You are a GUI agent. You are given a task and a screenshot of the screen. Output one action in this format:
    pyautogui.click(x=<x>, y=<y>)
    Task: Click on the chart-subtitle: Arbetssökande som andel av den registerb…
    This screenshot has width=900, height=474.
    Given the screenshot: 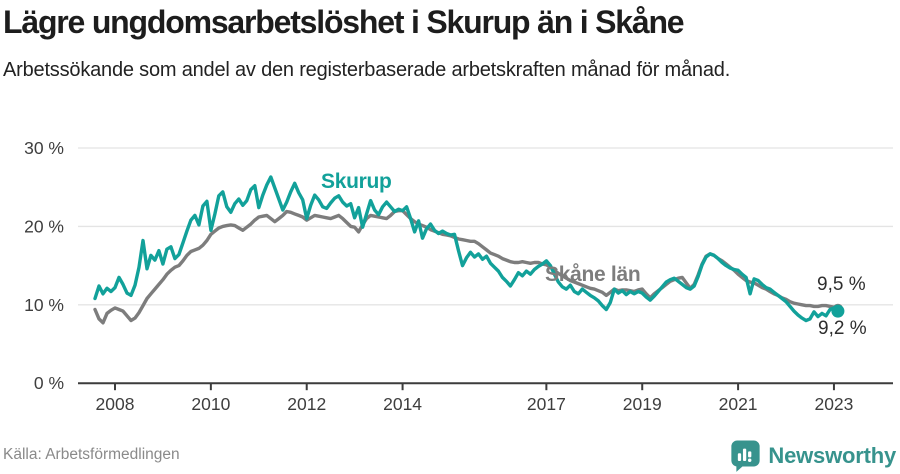 What is the action you would take?
    pyautogui.click(x=367, y=70)
    